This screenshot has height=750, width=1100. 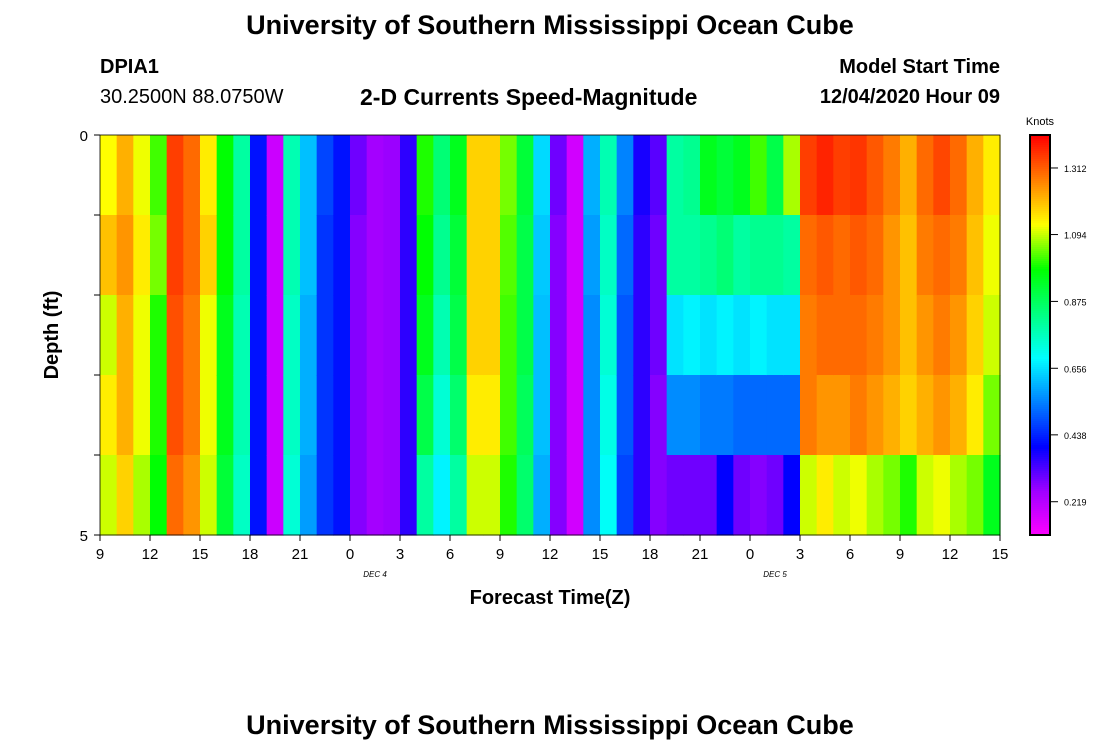 What do you see at coordinates (800, 554) in the screenshot?
I see `x-tick-label: 3` at bounding box center [800, 554].